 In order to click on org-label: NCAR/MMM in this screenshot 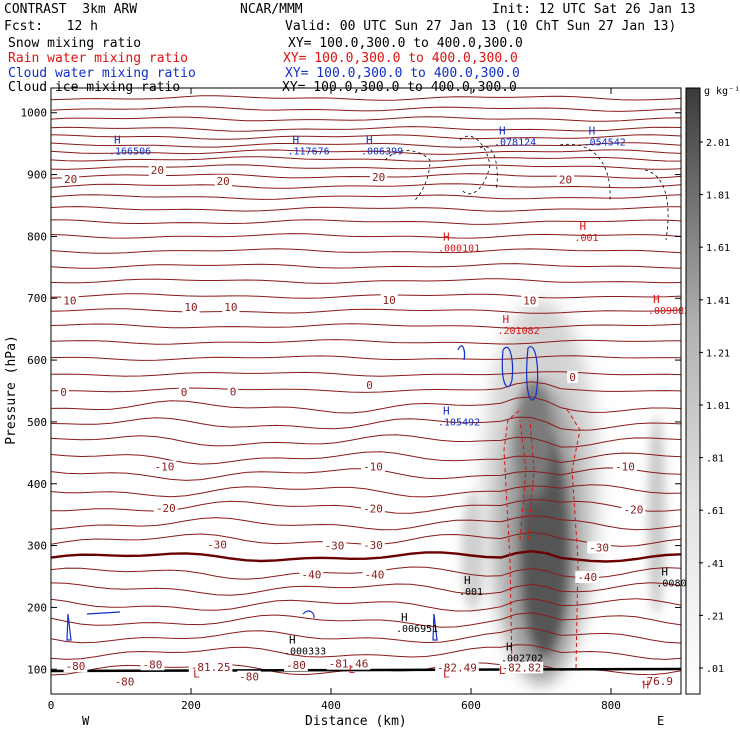, I will do `click(271, 9)`.